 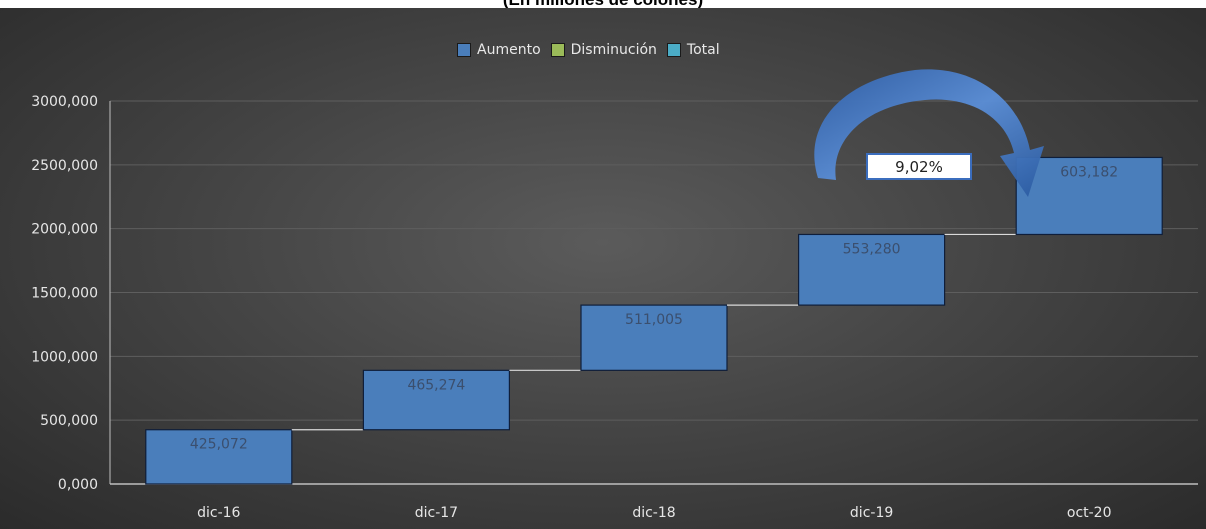 What do you see at coordinates (613, 50) in the screenshot?
I see `legend-label: Disminución` at bounding box center [613, 50].